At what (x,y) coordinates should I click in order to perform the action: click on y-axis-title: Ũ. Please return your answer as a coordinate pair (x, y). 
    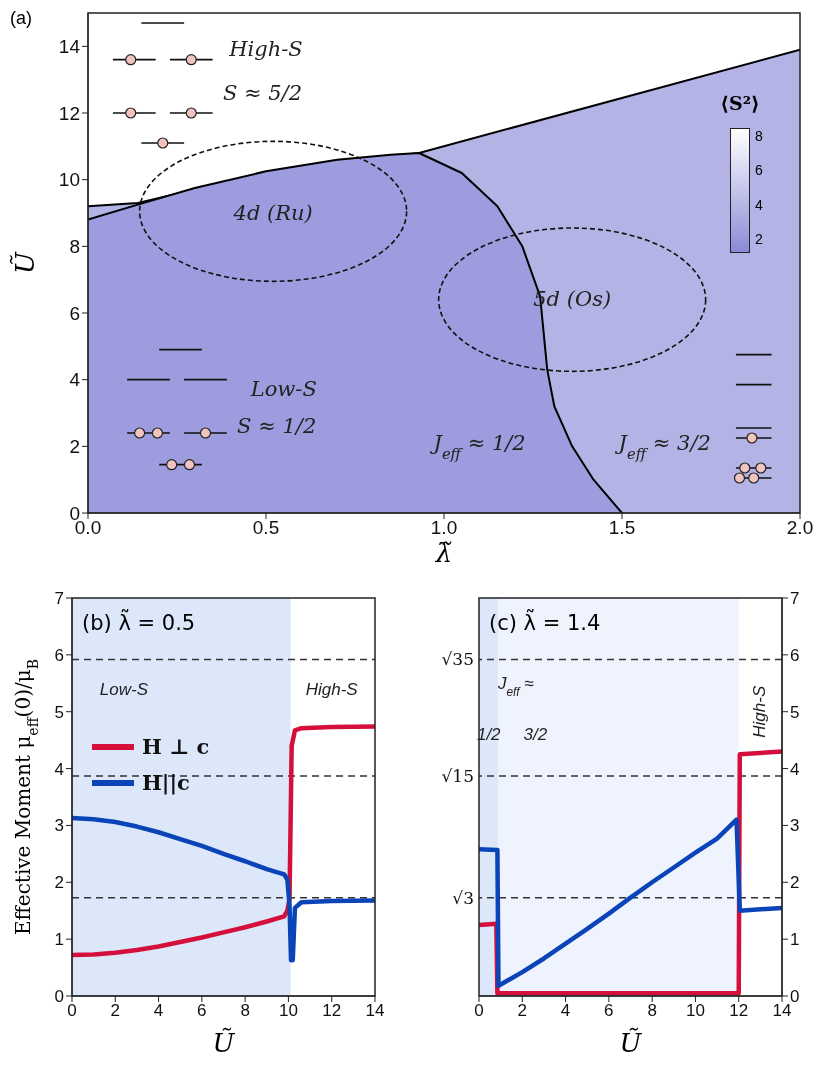
    Looking at the image, I should click on (24, 262).